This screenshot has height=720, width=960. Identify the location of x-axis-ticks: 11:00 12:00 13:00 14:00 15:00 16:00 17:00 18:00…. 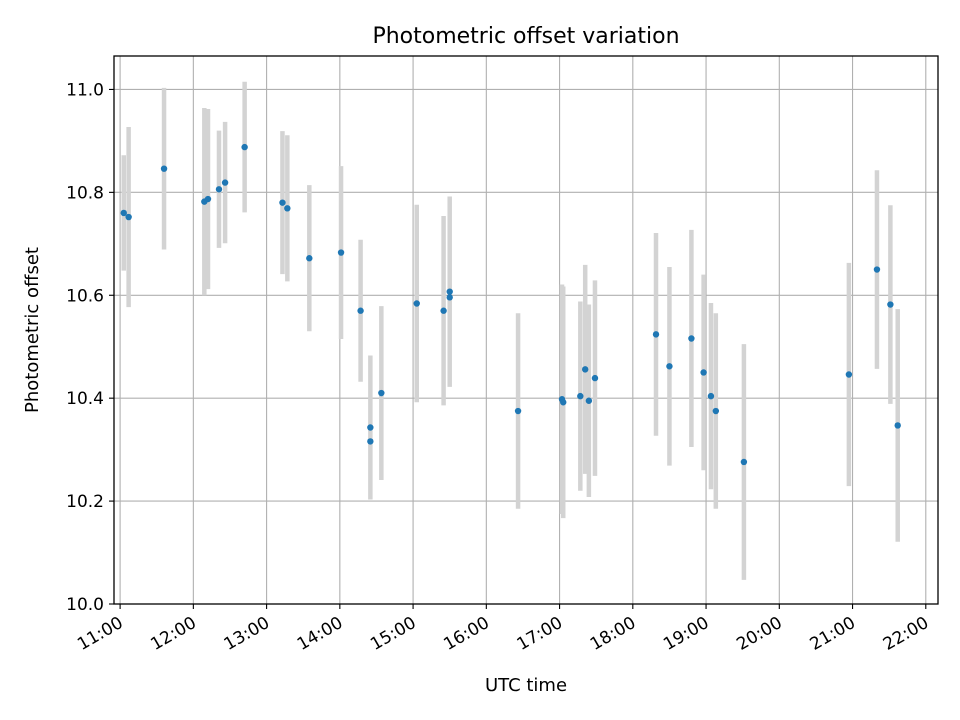
(503, 629).